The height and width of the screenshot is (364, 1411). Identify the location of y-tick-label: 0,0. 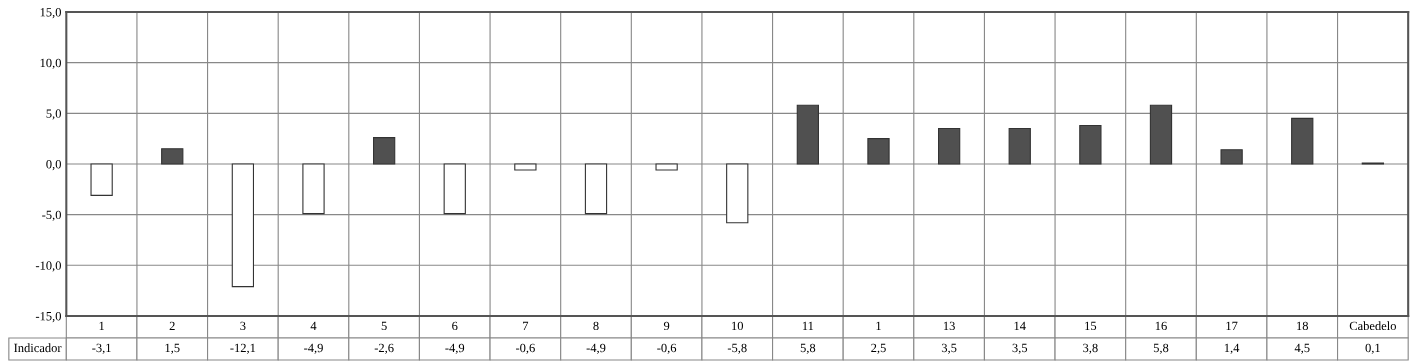
(53, 165).